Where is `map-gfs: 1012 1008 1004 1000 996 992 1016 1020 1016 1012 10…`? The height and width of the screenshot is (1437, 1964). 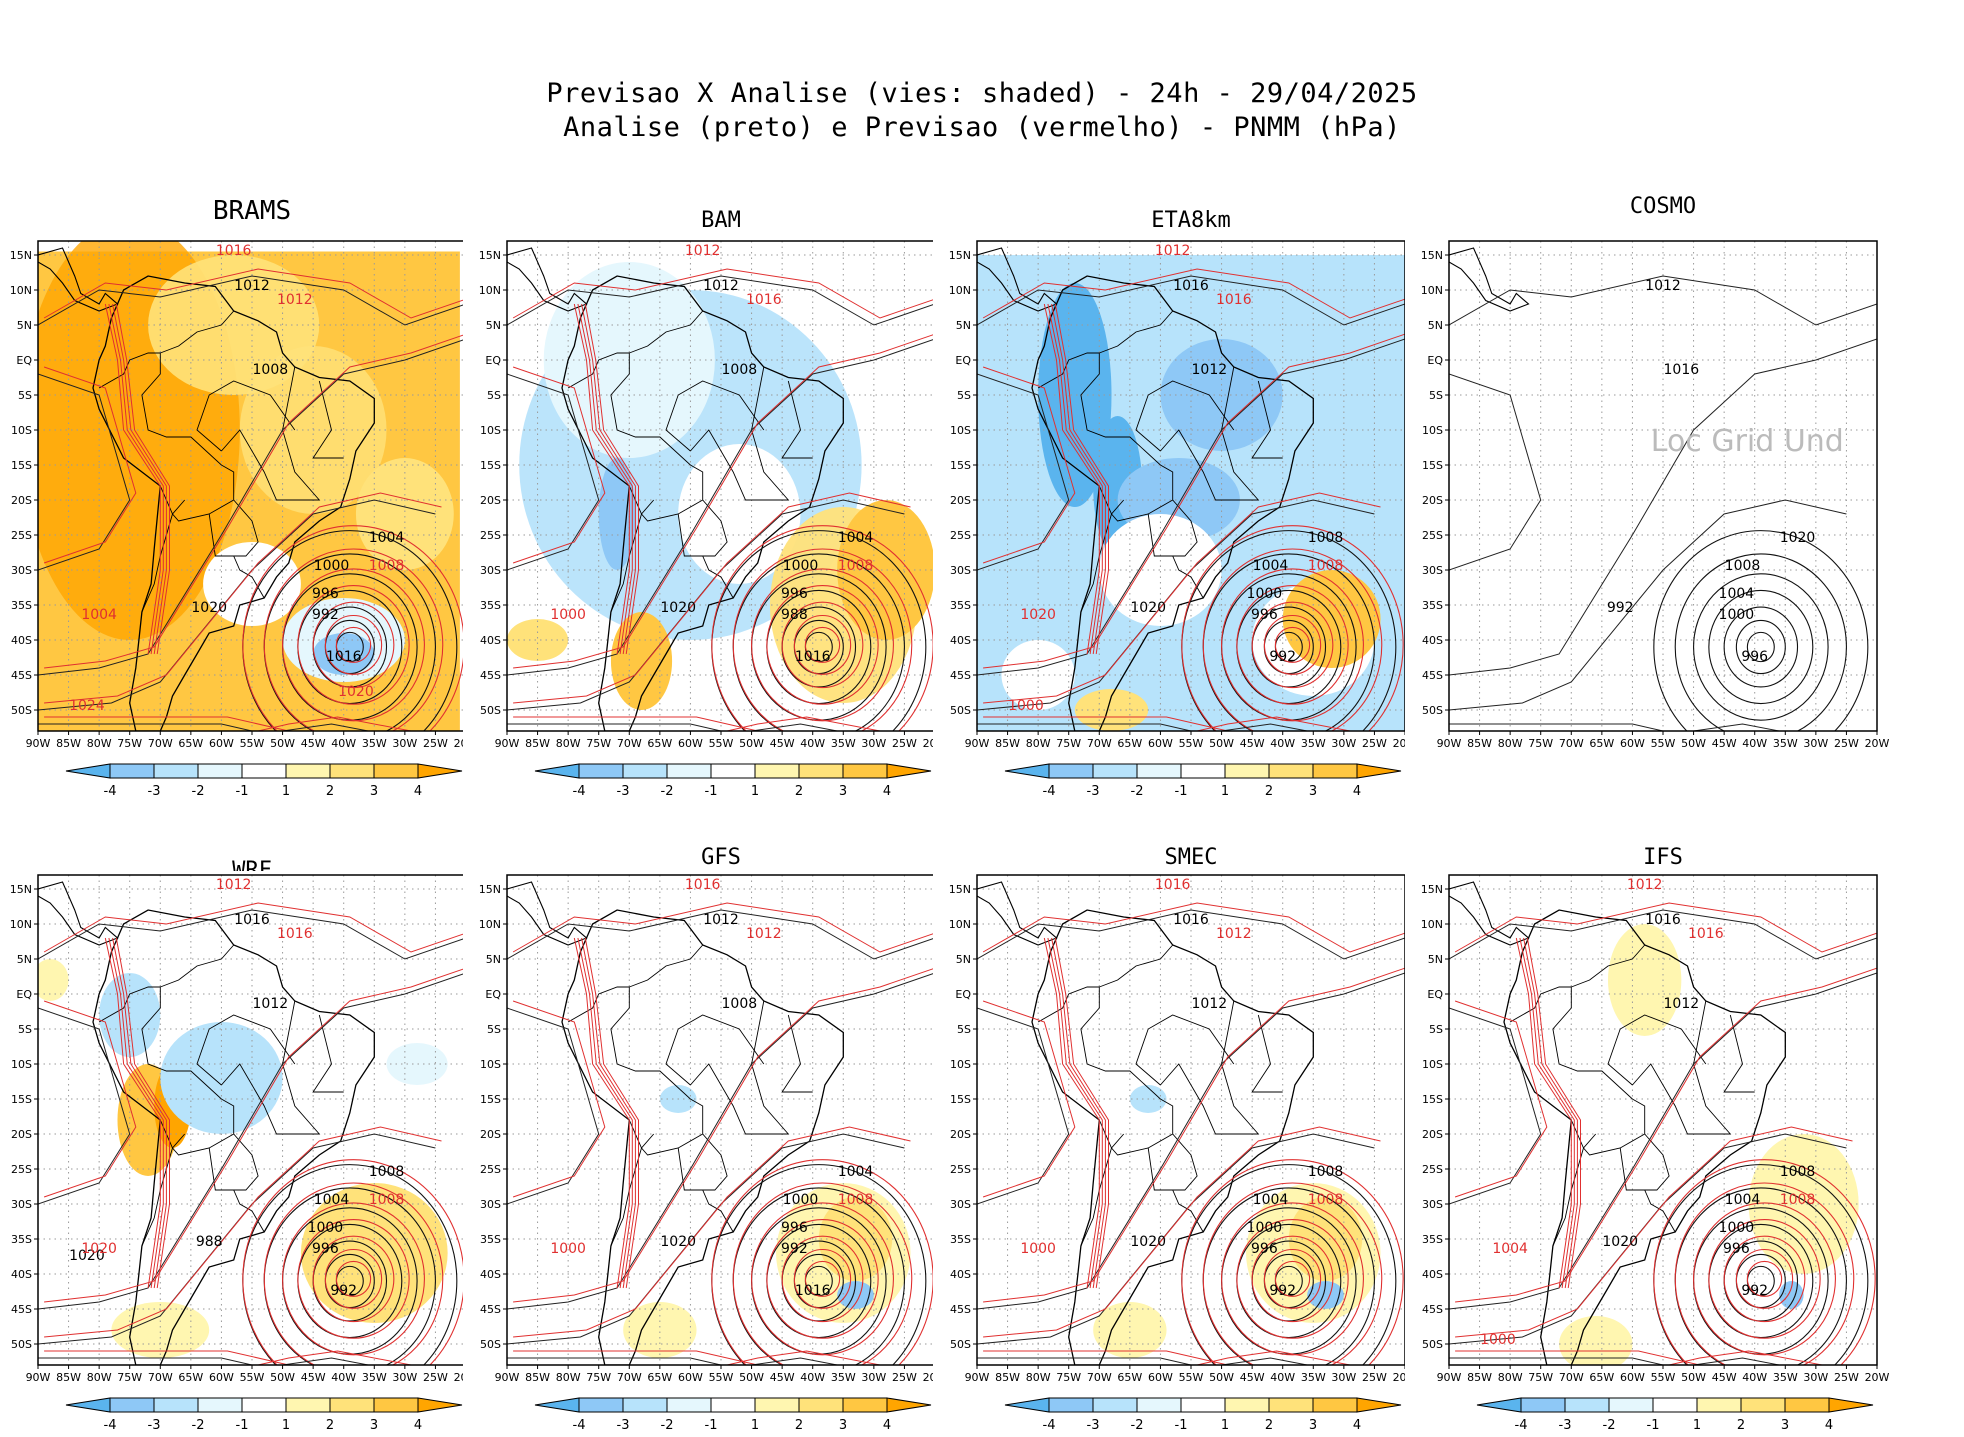
map-gfs: 1012 1008 1004 1000 996 992 1016 1020 1016 1012 10… is located at coordinates (707, 1136).